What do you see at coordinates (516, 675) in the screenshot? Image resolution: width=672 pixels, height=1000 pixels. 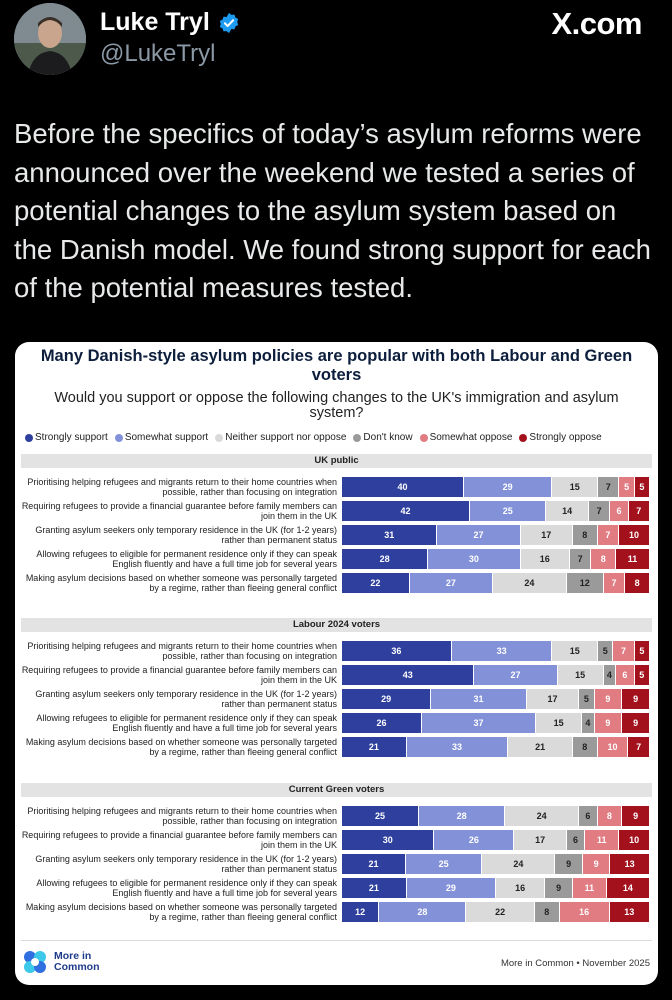 I see `bar-segment-somewhat-support: 27` at bounding box center [516, 675].